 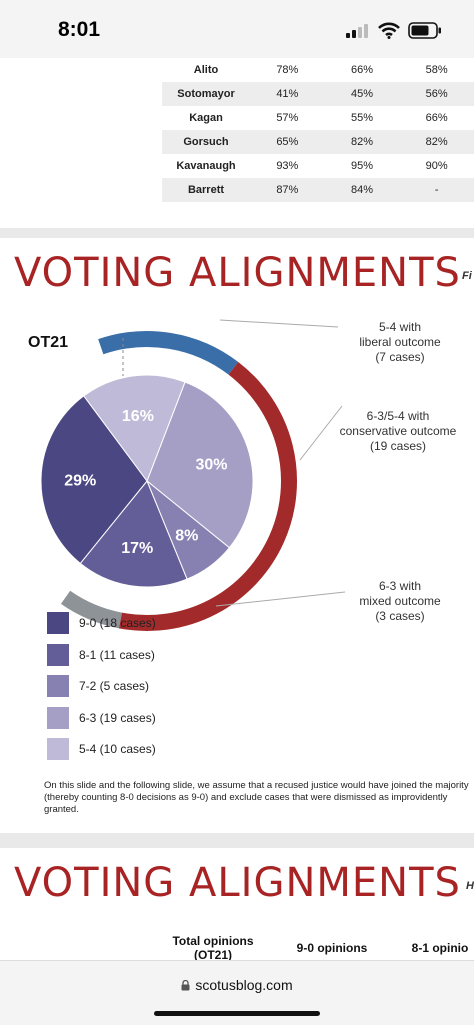 I want to click on legend-item: 7-2 (5 cases), so click(x=147, y=687).